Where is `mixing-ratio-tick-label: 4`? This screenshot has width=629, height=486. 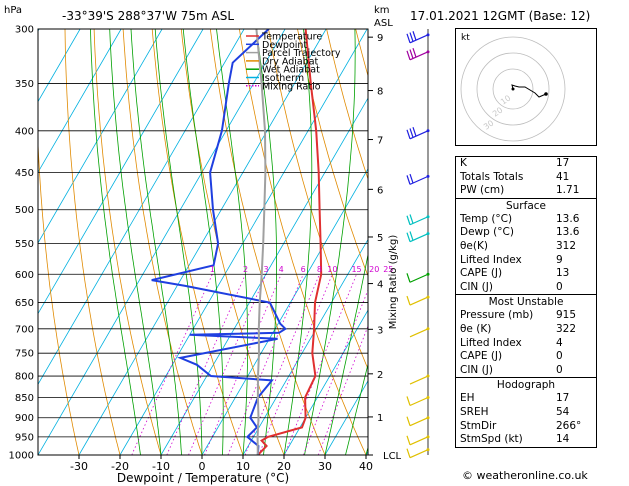 mixing-ratio-tick-label: 4 is located at coordinates (281, 269).